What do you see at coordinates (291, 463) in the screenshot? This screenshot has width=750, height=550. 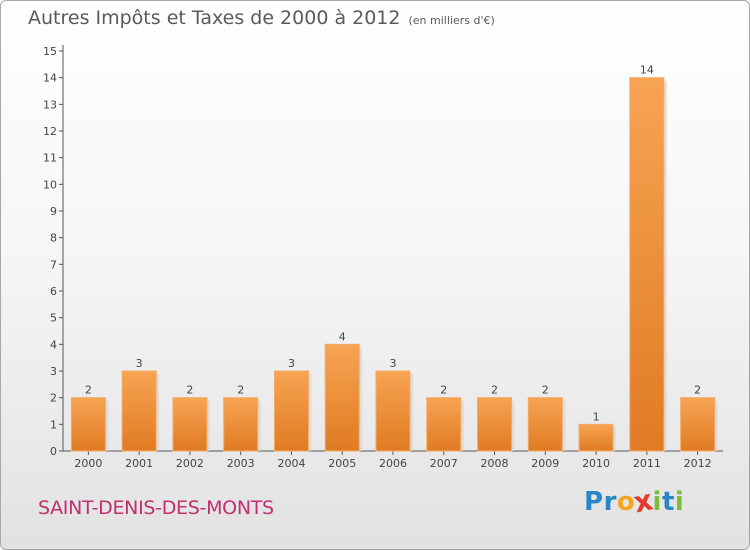 I see `x-tick-label: 2004` at bounding box center [291, 463].